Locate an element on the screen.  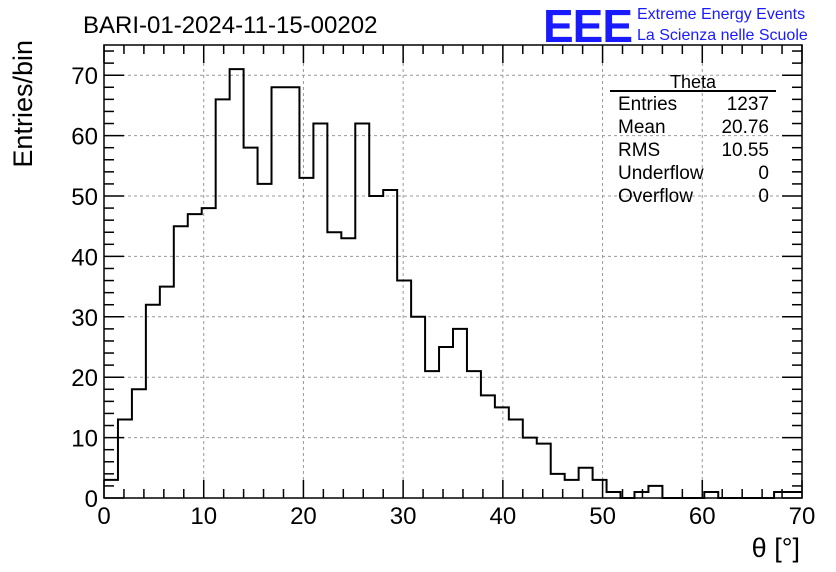
stats-label: Underflow is located at coordinates (661, 173).